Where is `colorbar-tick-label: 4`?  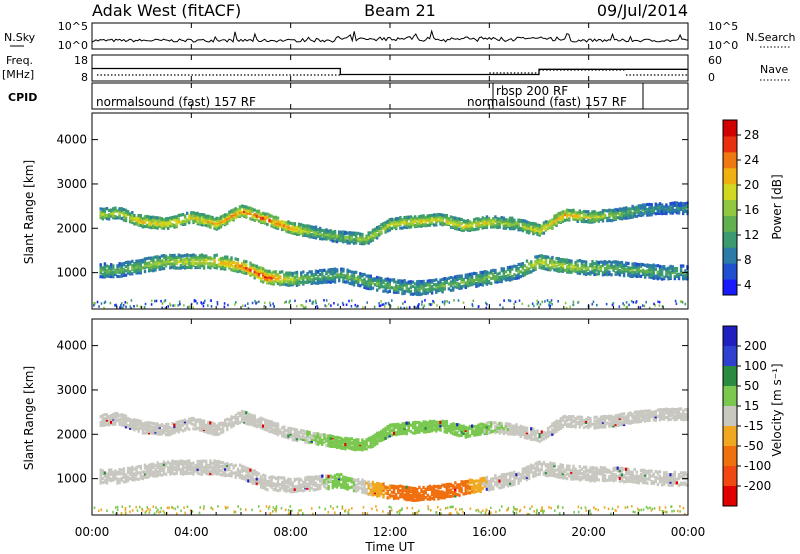 colorbar-tick-label: 4 is located at coordinates (748, 285).